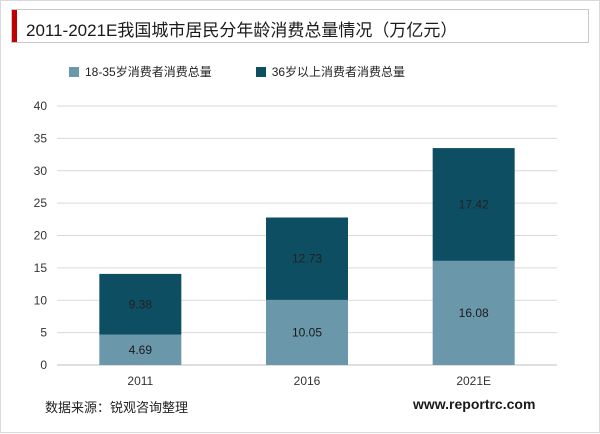 Image resolution: width=600 pixels, height=434 pixels. I want to click on bar-young-2016, so click(307, 332).